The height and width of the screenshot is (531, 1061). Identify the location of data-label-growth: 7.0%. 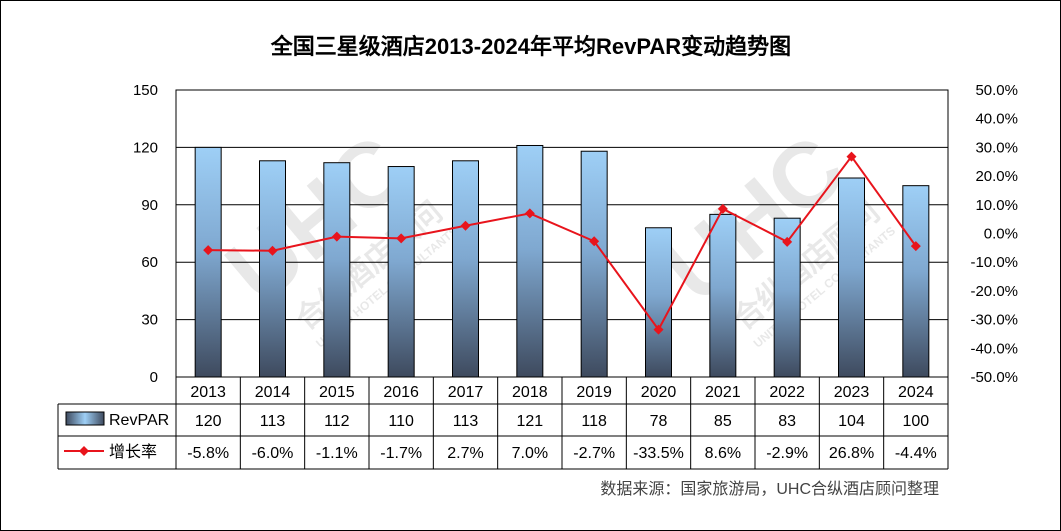
(530, 453).